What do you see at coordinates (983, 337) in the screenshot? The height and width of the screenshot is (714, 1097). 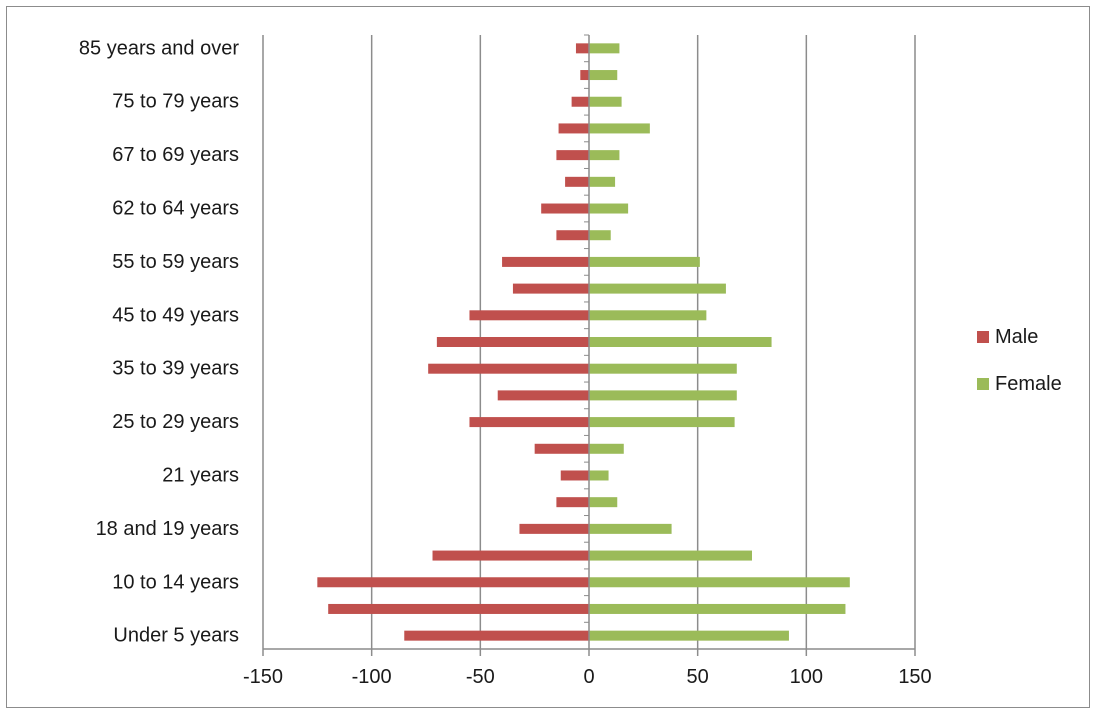 I see `legend-swatch-male` at bounding box center [983, 337].